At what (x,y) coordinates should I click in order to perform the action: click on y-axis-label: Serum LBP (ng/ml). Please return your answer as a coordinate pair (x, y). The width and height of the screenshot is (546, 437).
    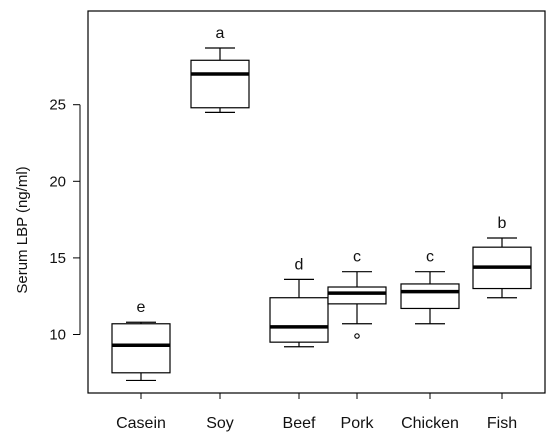
    Looking at the image, I should click on (22, 229).